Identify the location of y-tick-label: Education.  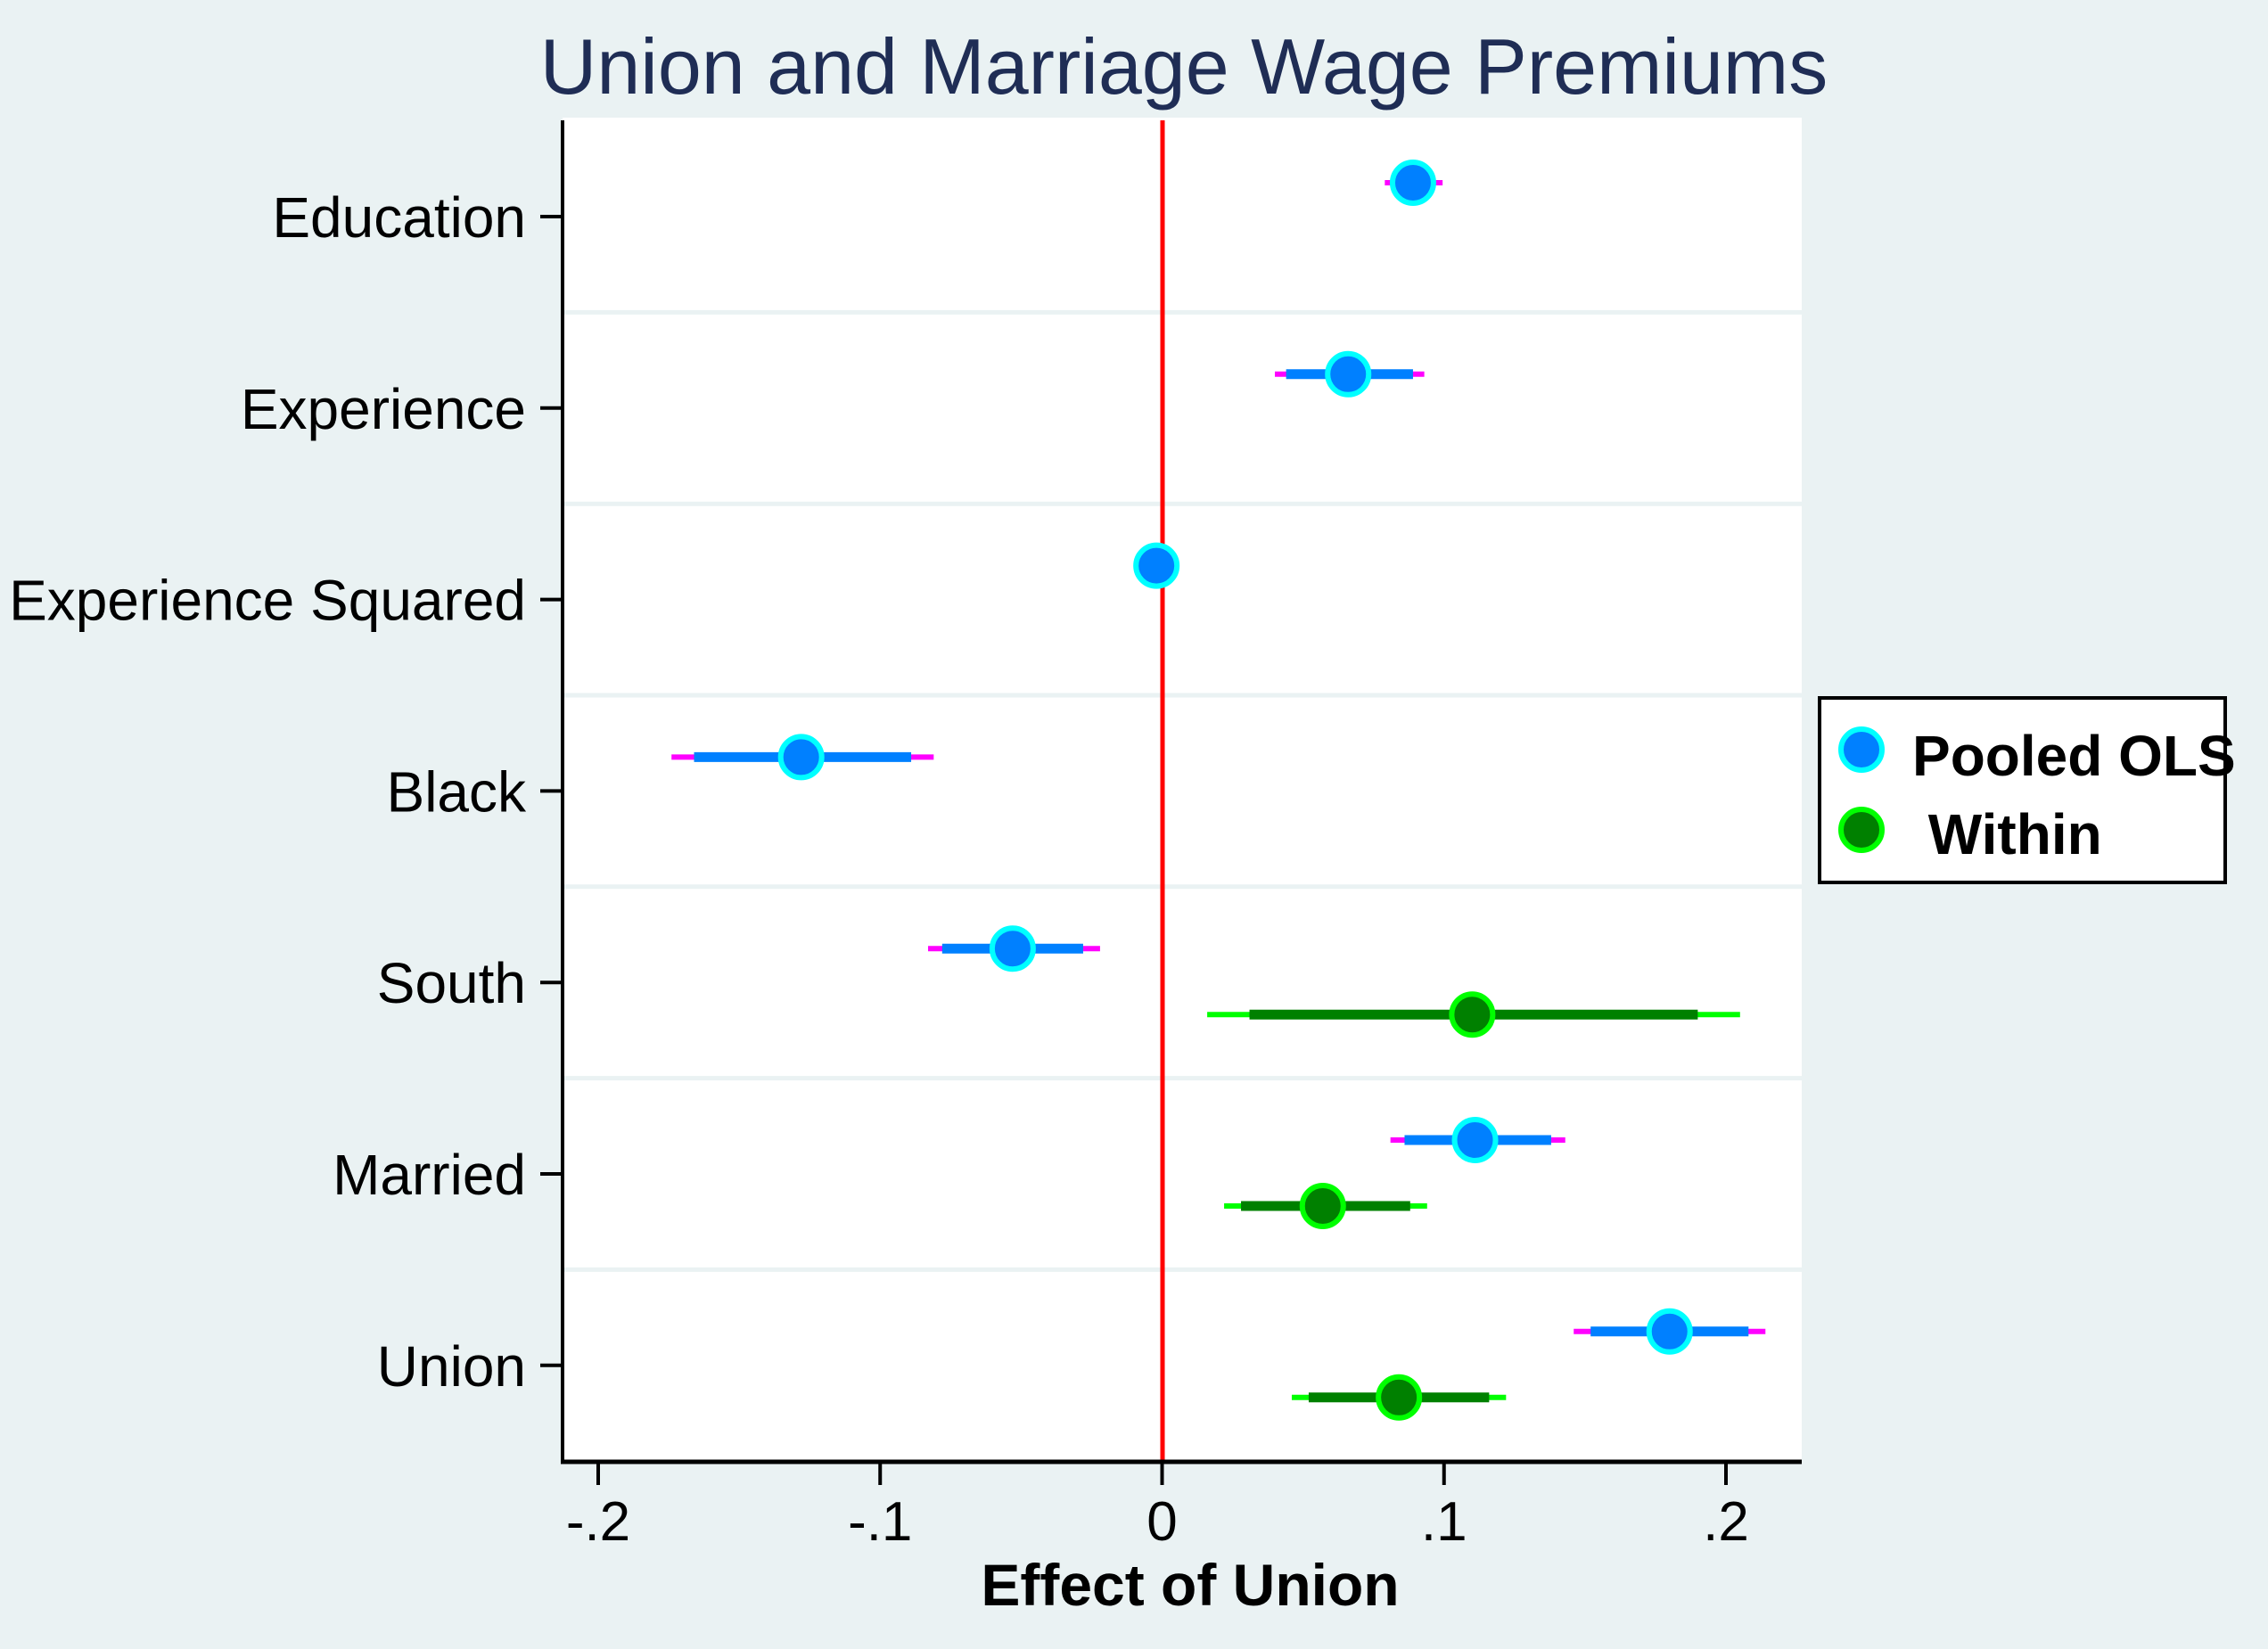
(399, 217).